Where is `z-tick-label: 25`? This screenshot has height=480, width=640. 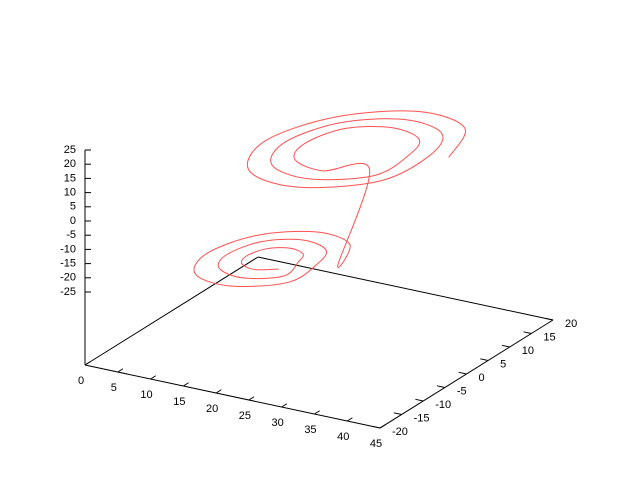 z-tick-label: 25 is located at coordinates (70, 150).